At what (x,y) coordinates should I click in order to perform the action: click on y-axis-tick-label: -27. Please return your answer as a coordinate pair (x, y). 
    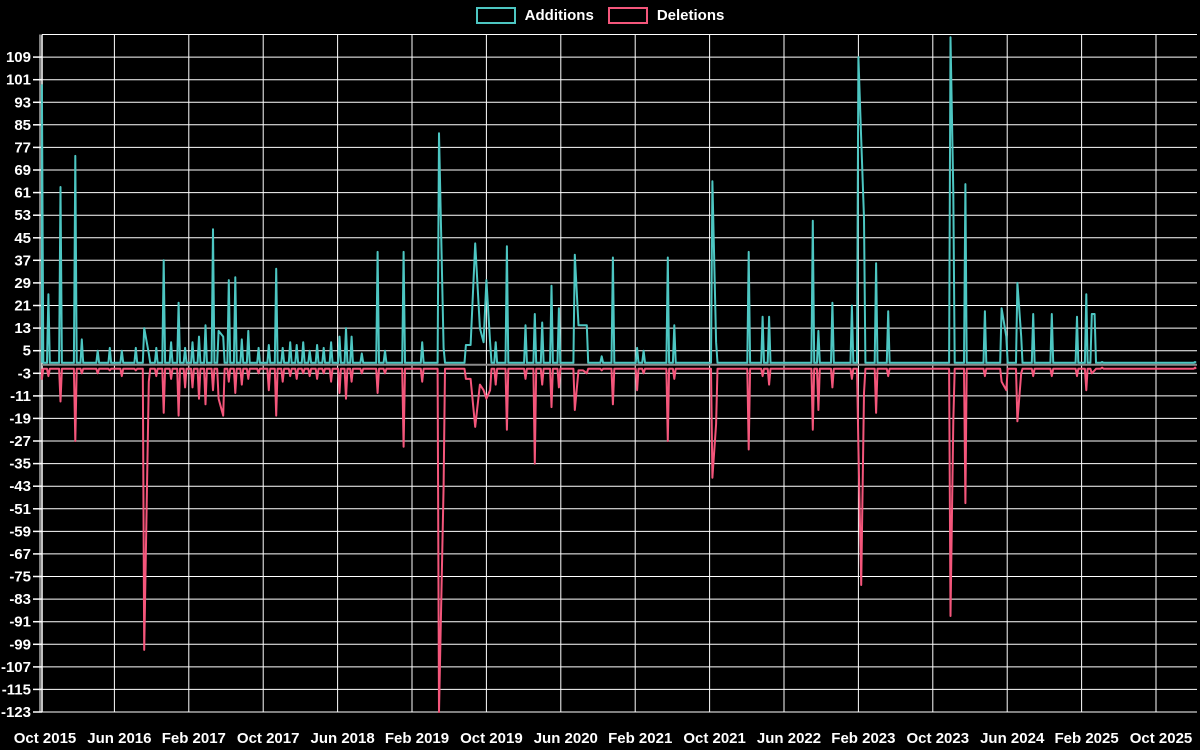
    Looking at the image, I should click on (20, 441).